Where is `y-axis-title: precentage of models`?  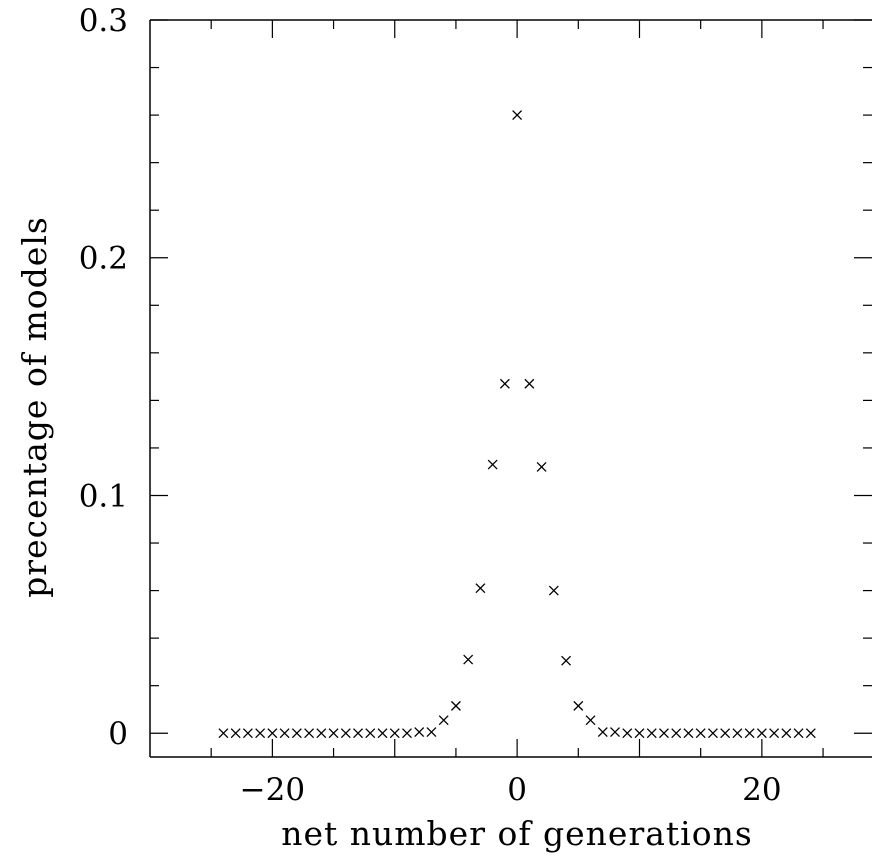 y-axis-title: precentage of models is located at coordinates (34, 407).